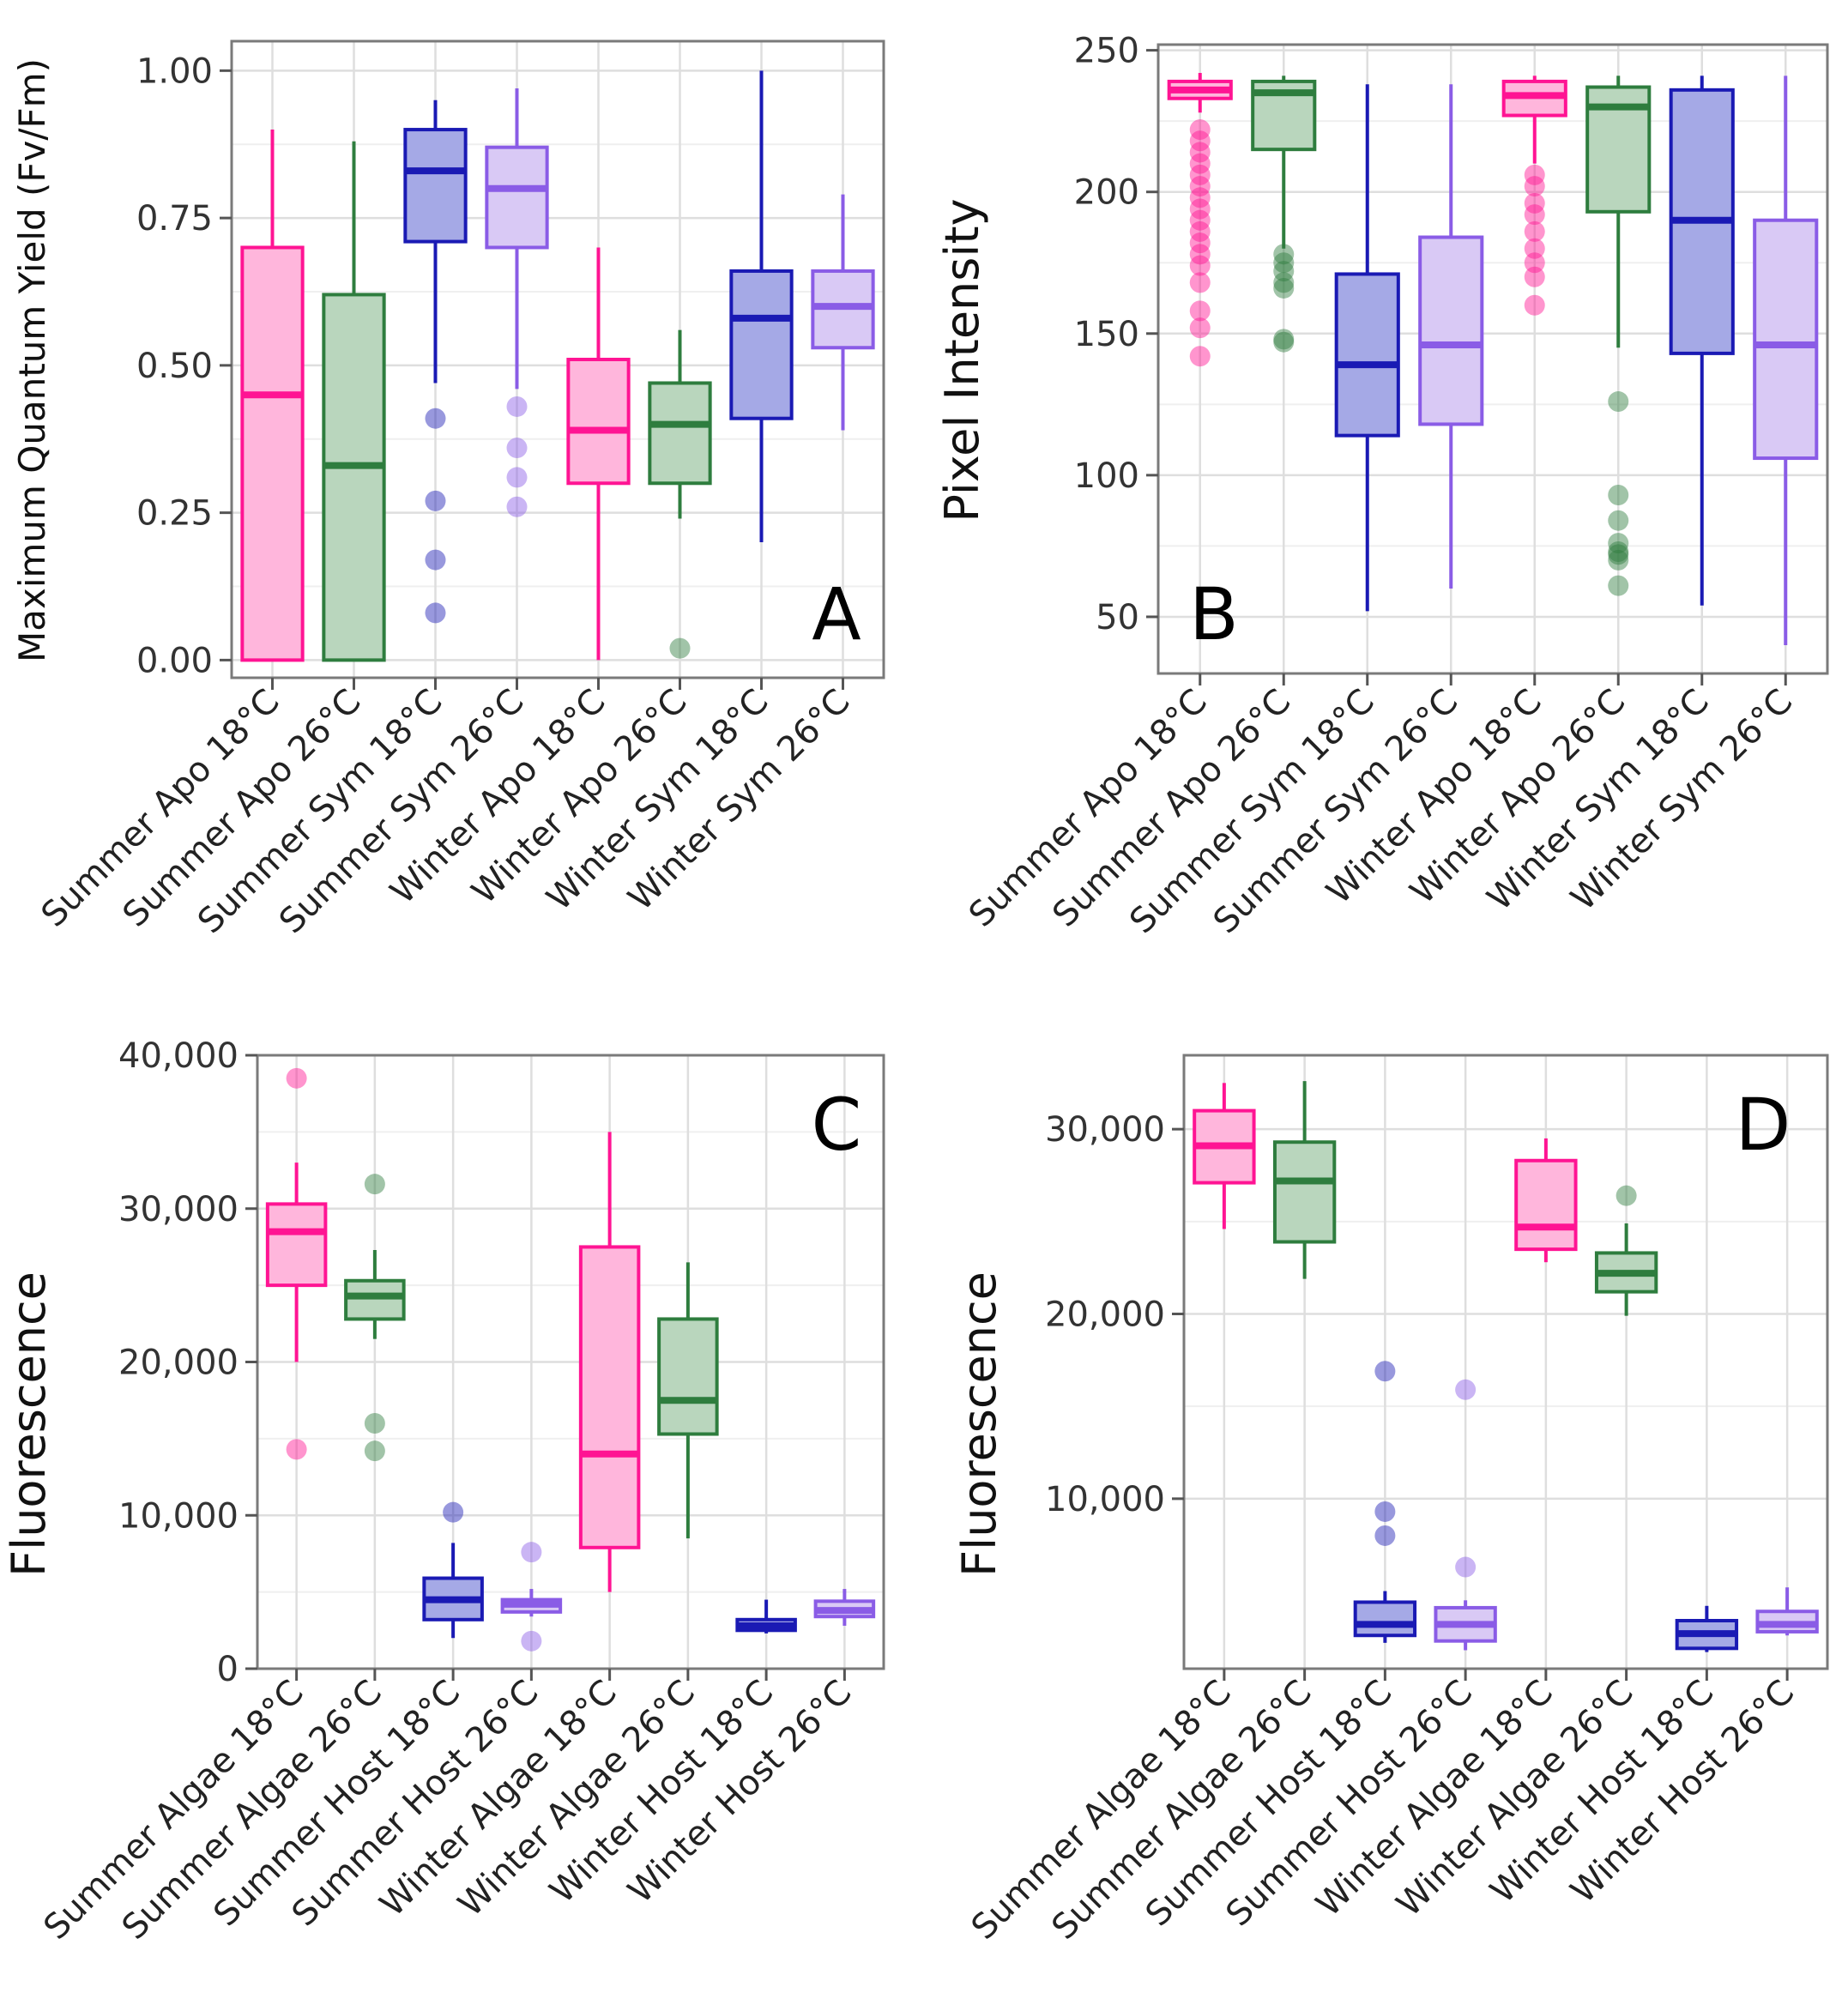  I want to click on y-tick-label: 1.00, so click(174, 71).